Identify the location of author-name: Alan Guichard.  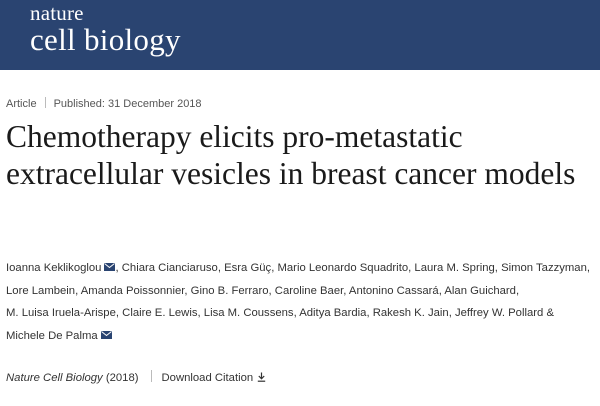
(480, 290).